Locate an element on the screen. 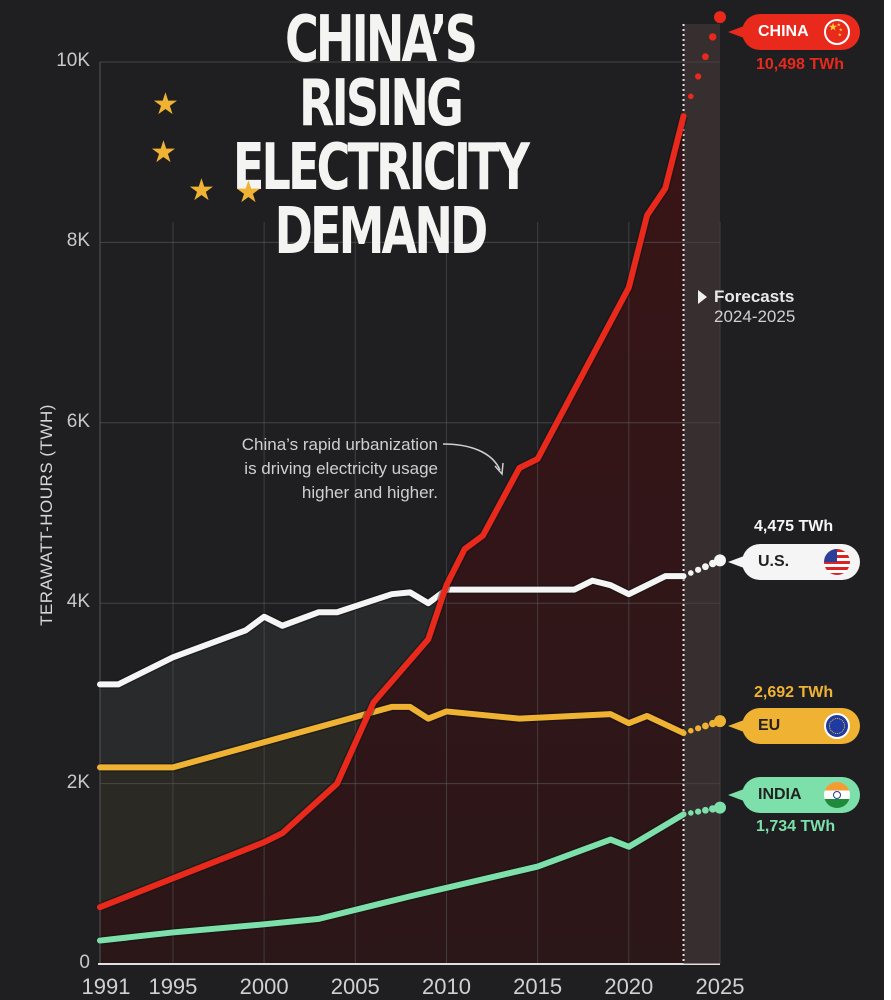 The image size is (891, 1000). india-callout-pointer is located at coordinates (736, 795).